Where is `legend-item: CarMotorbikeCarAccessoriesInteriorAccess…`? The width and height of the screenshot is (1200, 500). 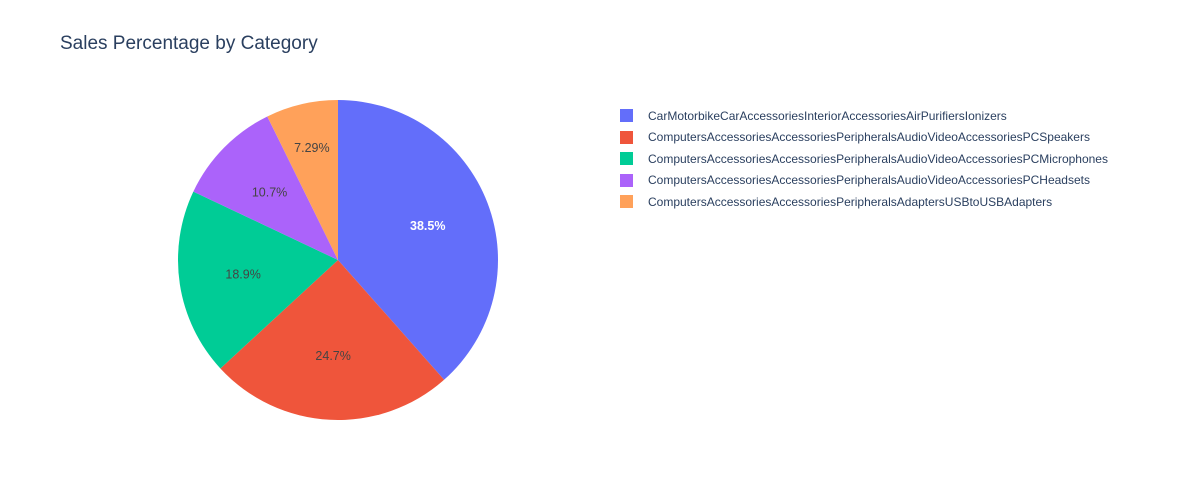
legend-item: CarMotorbikeCarAccessoriesInteriorAccess… is located at coordinates (864, 116).